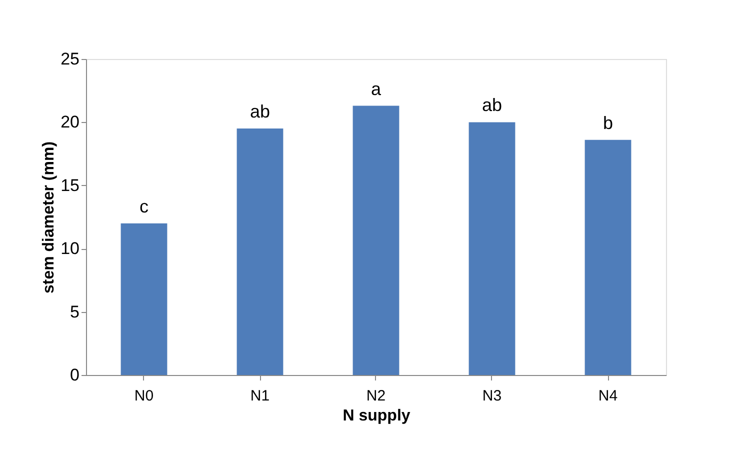 The width and height of the screenshot is (746, 474). What do you see at coordinates (376, 416) in the screenshot?
I see `x-axis-title: N supply` at bounding box center [376, 416].